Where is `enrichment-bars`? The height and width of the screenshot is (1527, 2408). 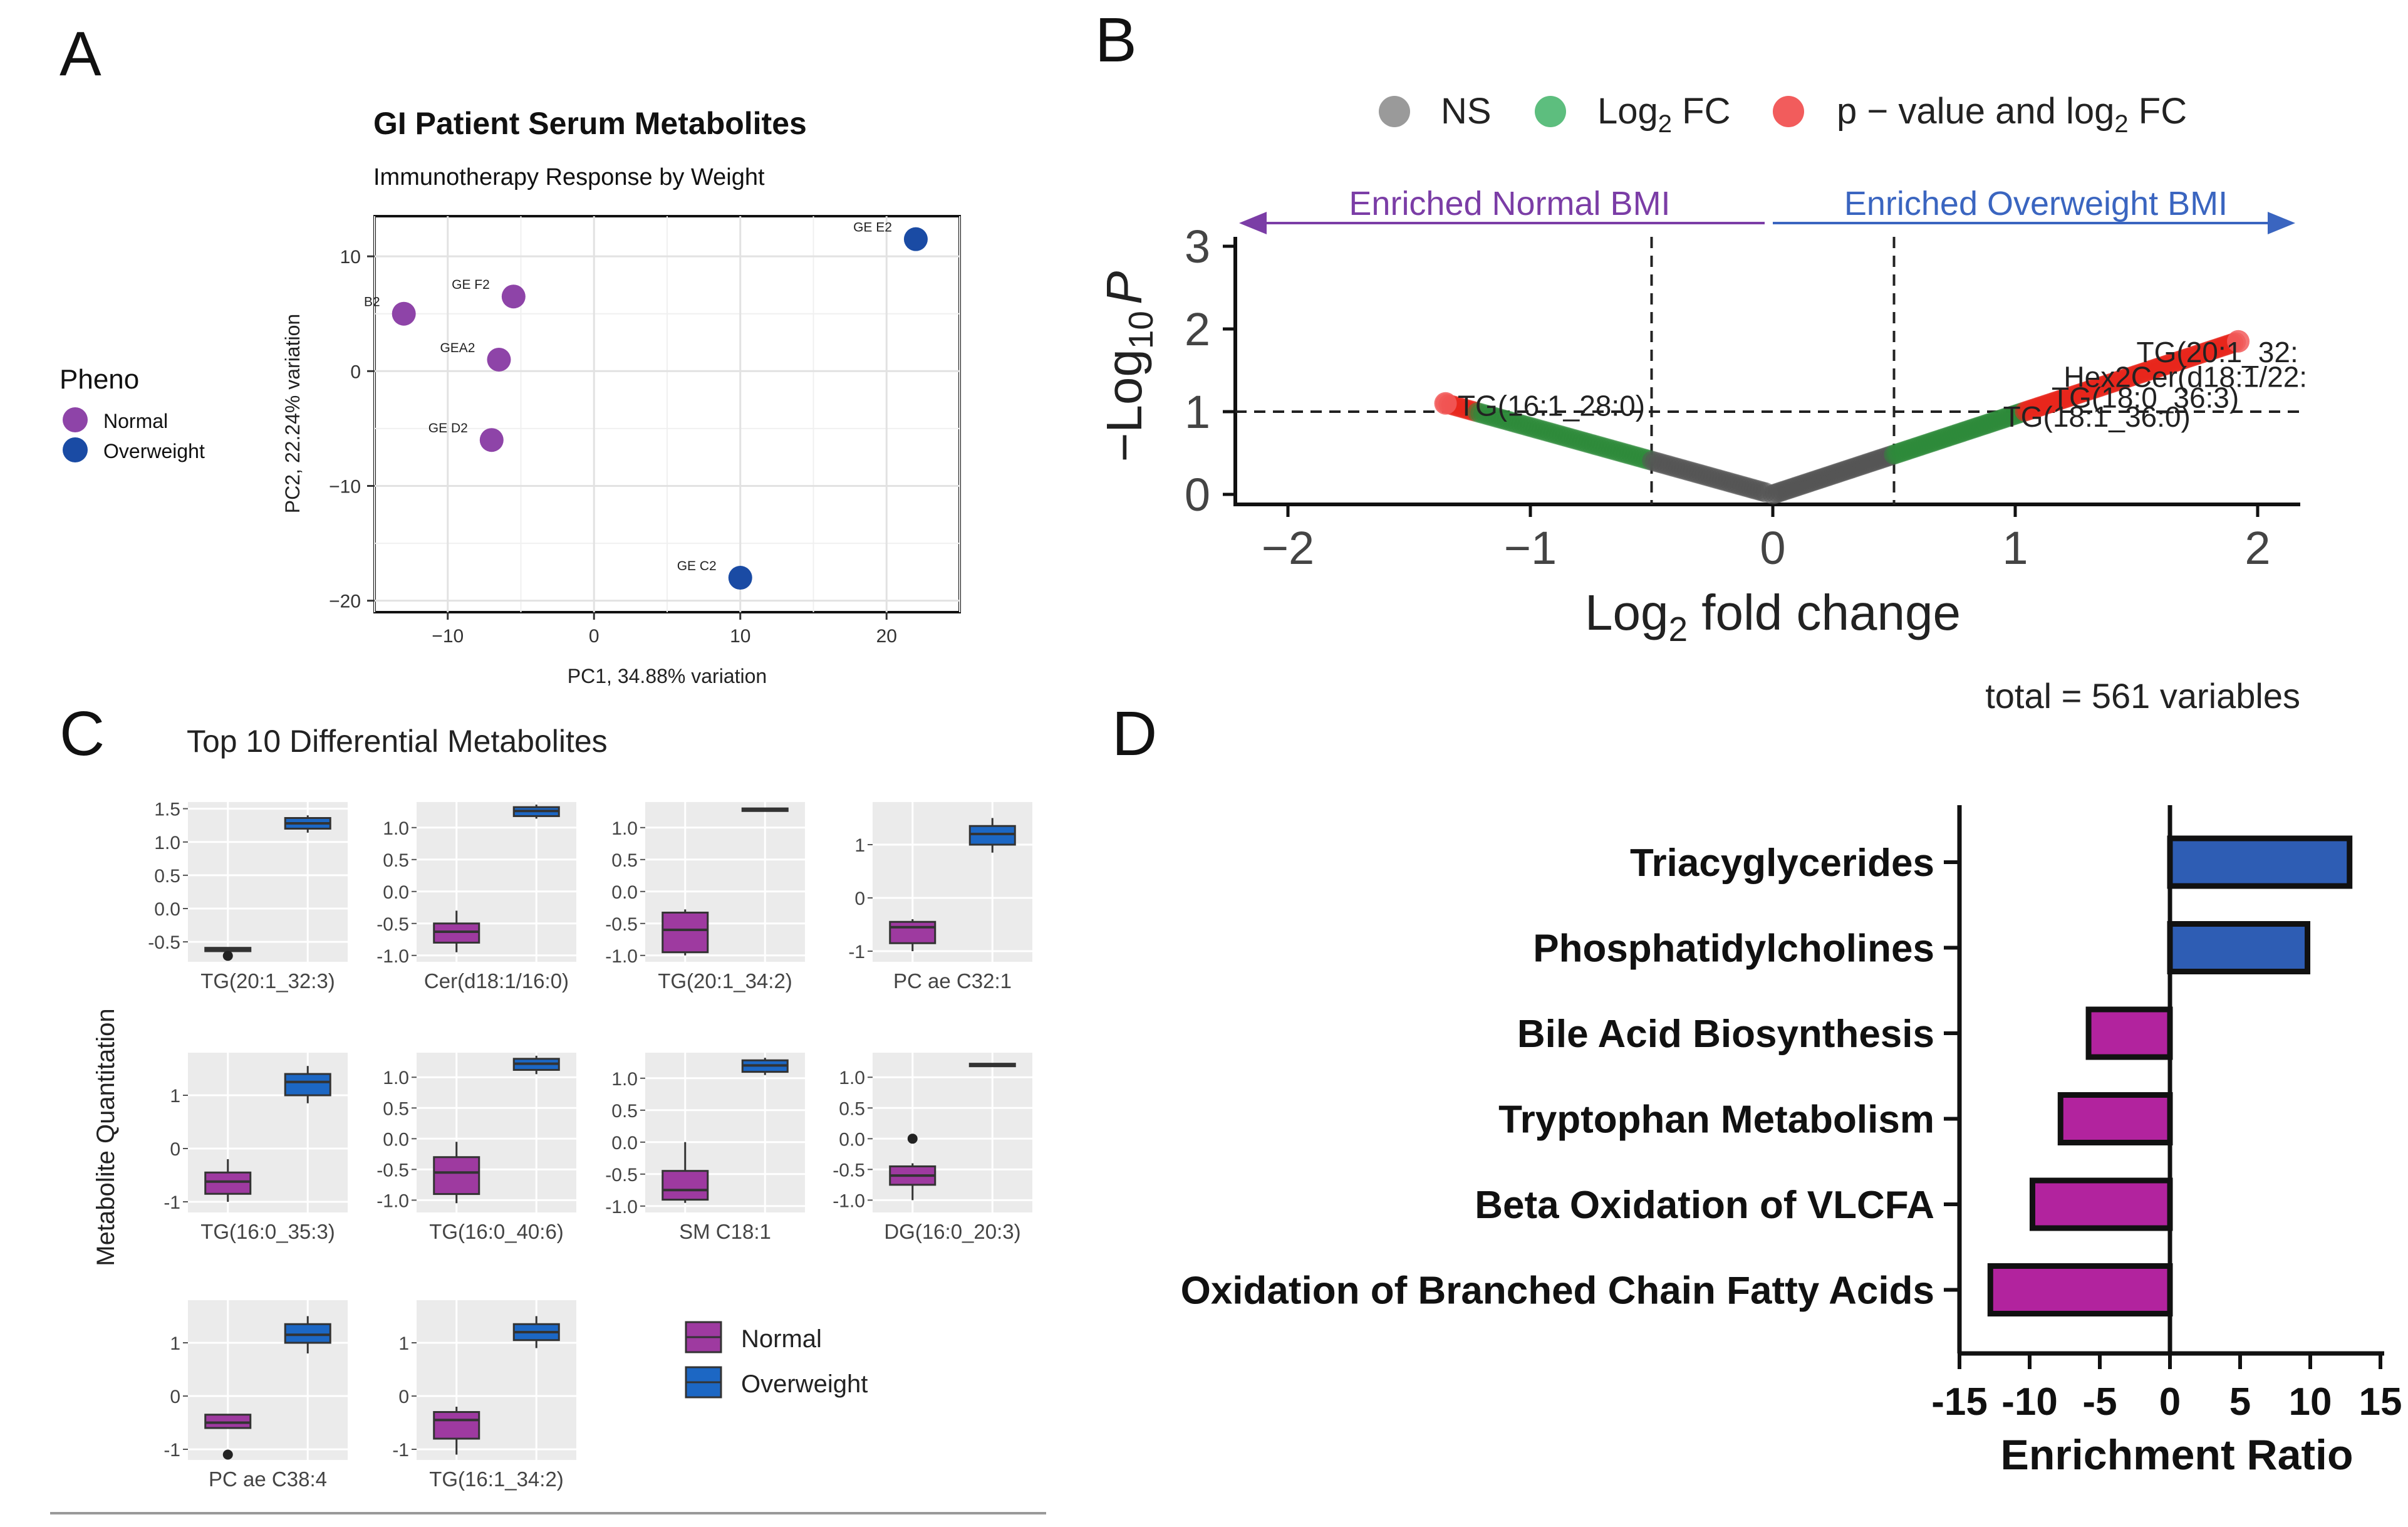 enrichment-bars is located at coordinates (2170, 1076).